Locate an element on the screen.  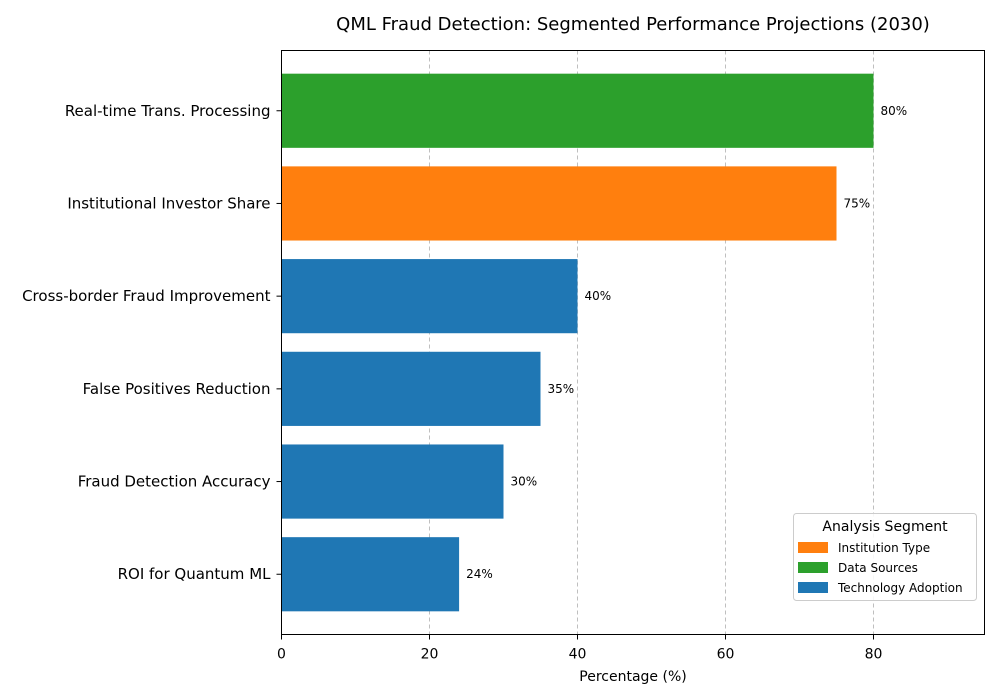
x-tick-label: 80 is located at coordinates (874, 655).